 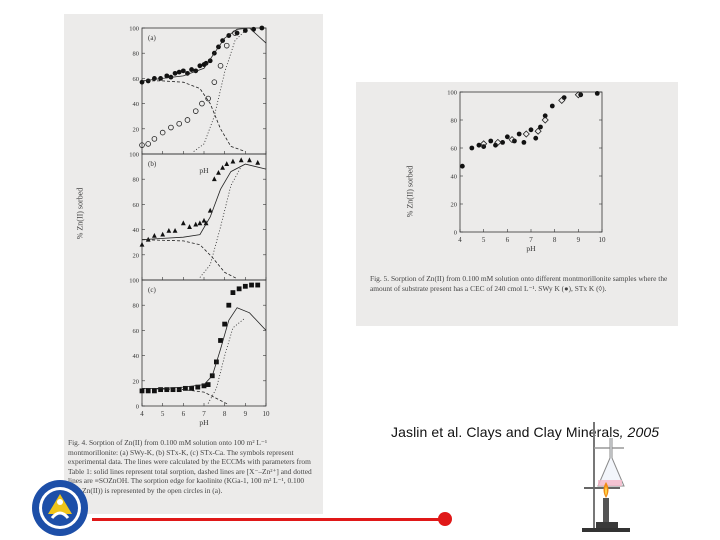 I want to click on figure-5-ylabel: % Zn(II) sorbed, so click(x=410, y=191).